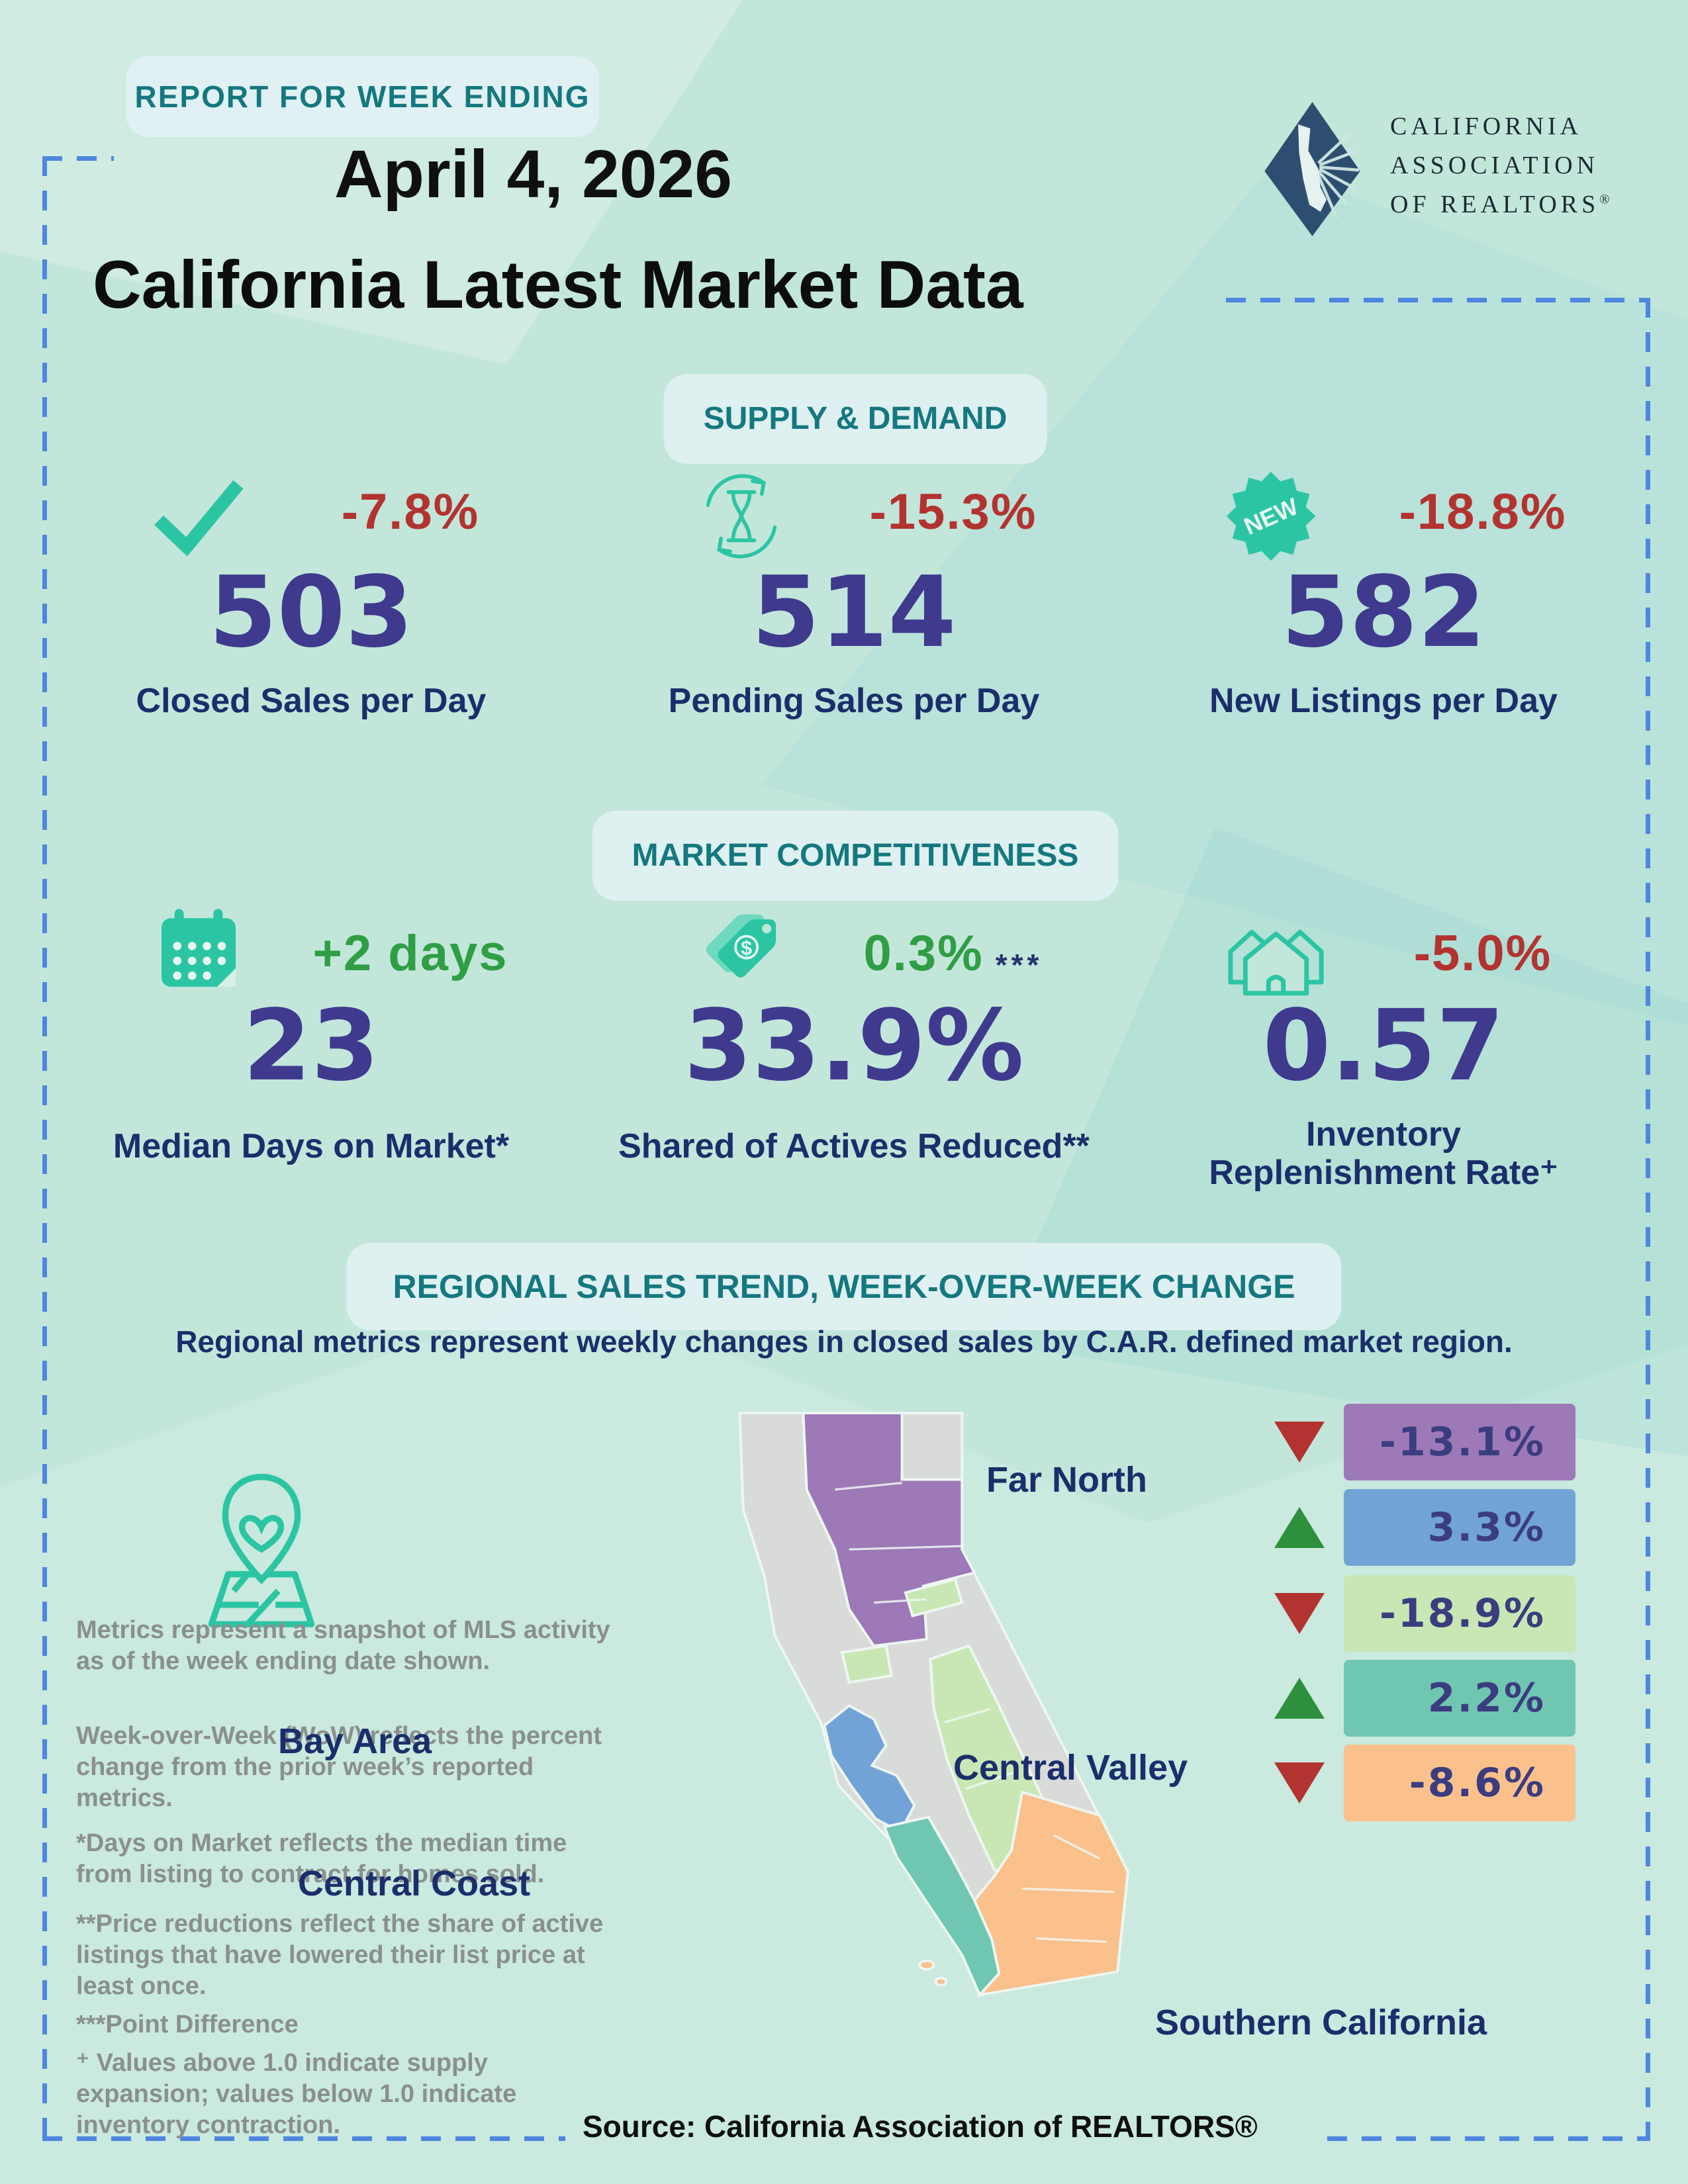 This screenshot has width=1688, height=2184. Describe the element at coordinates (1271, 516) in the screenshot. I see `new-starburst-icon: NEW` at that location.